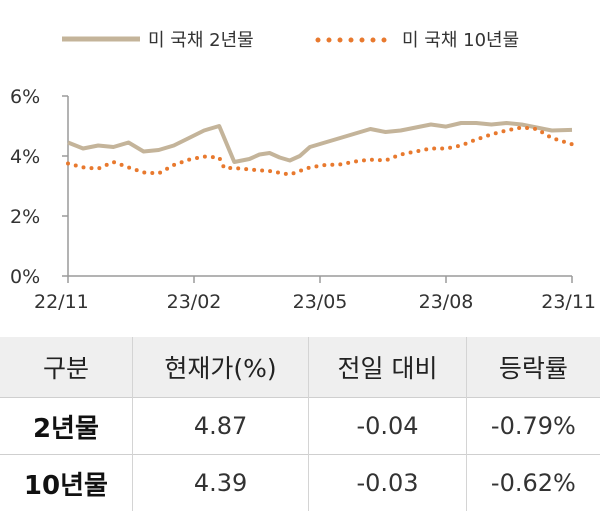 The width and height of the screenshot is (600, 511). Describe the element at coordinates (290, 40) in the screenshot. I see `chart-legend: 미 국채 2년물 미 국채 10년물` at that location.